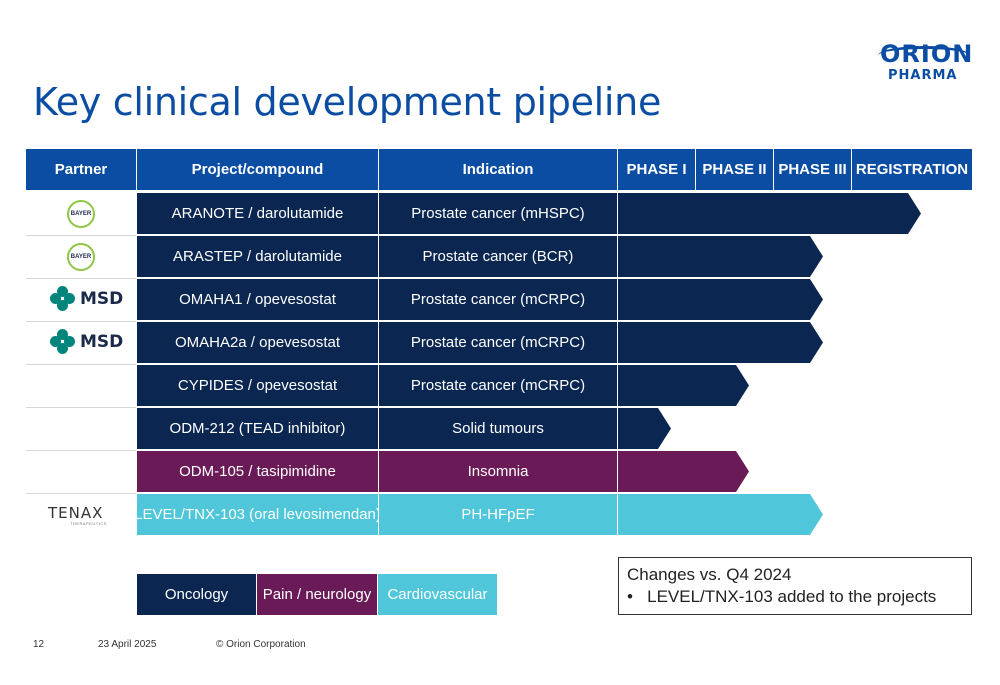 Image resolution: width=1000 pixels, height=685 pixels. What do you see at coordinates (656, 169) in the screenshot?
I see `header-phase1: PHASE I` at bounding box center [656, 169].